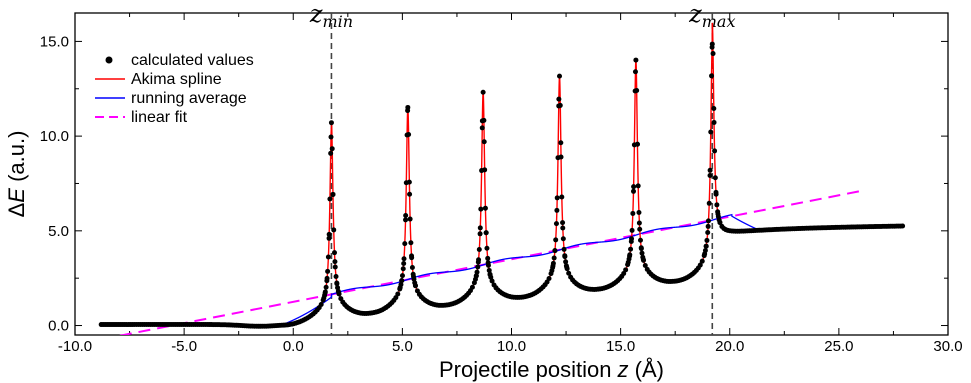  What do you see at coordinates (316, 14) in the screenshot?
I see `marker-label-var: z` at bounding box center [316, 14].